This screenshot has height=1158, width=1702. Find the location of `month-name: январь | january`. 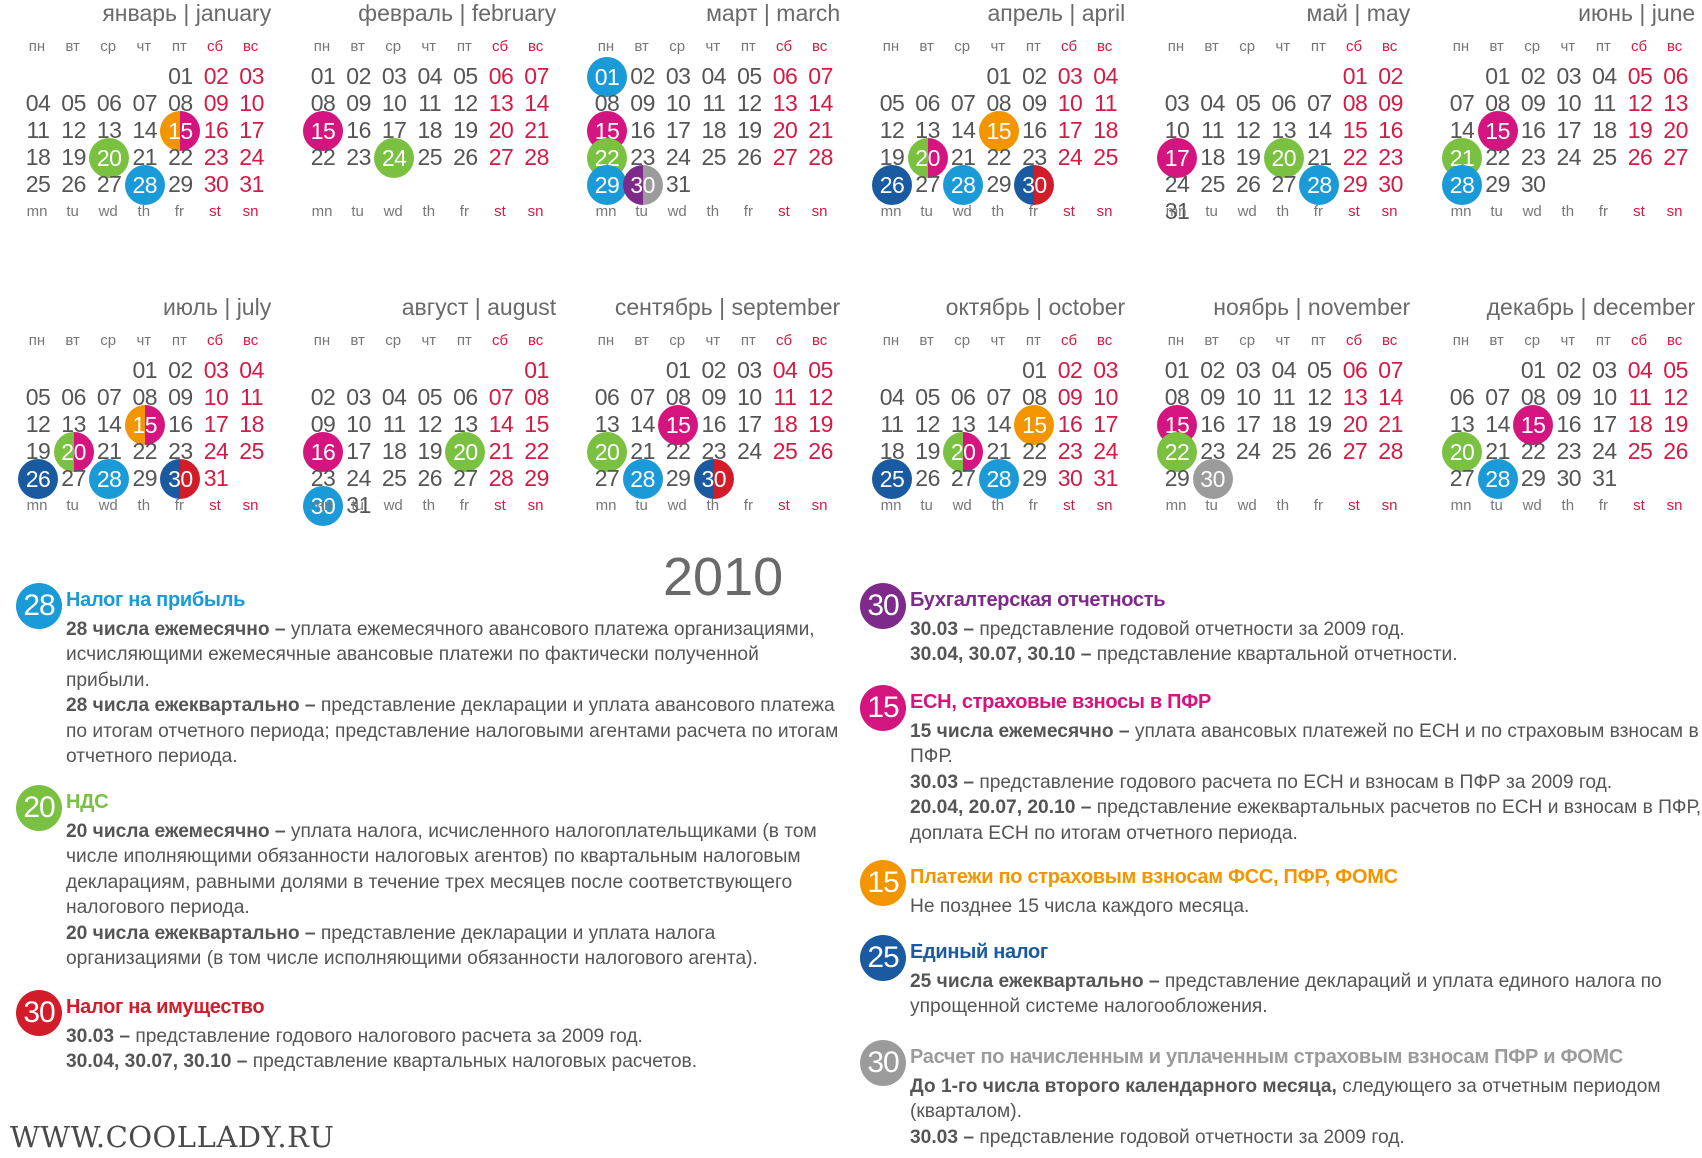

month-name: январь | january is located at coordinates (187, 13).